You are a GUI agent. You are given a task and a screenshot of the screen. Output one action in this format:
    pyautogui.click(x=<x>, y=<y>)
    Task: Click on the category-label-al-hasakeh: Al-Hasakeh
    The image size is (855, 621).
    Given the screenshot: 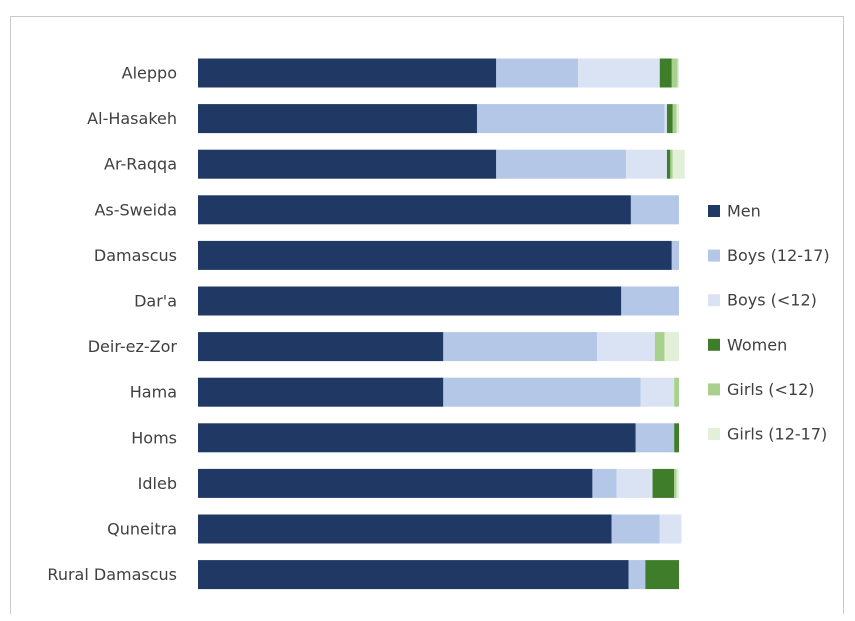 What is the action you would take?
    pyautogui.click(x=132, y=118)
    